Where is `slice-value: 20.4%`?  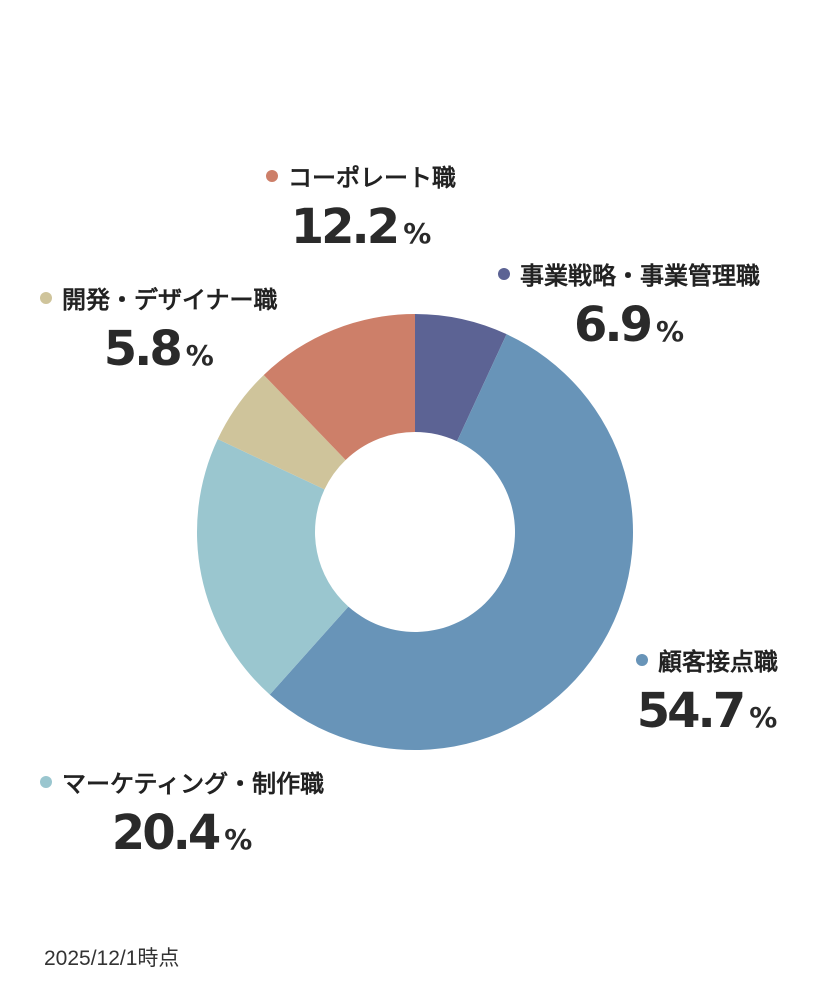 slice-value: 20.4% is located at coordinates (182, 833).